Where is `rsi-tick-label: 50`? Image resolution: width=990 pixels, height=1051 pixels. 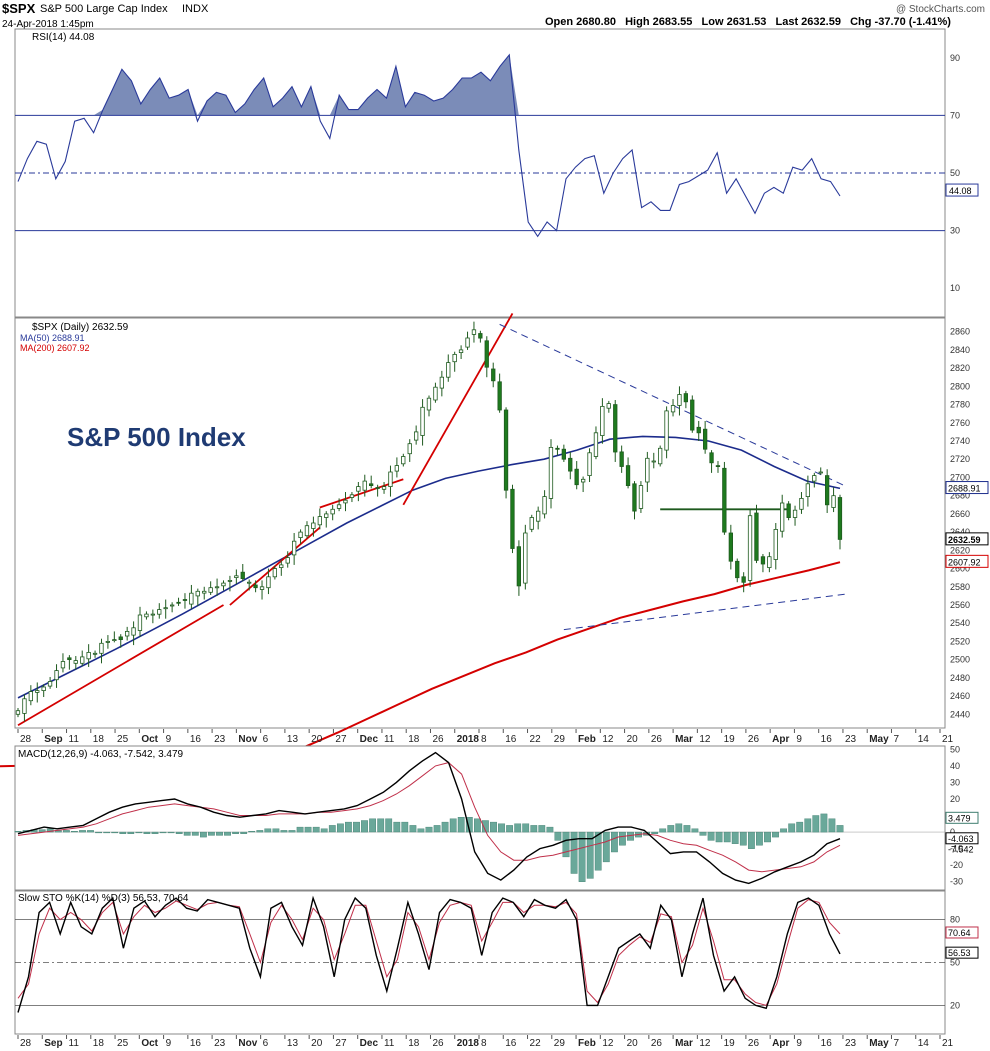
rsi-tick-label: 50 is located at coordinates (955, 173).